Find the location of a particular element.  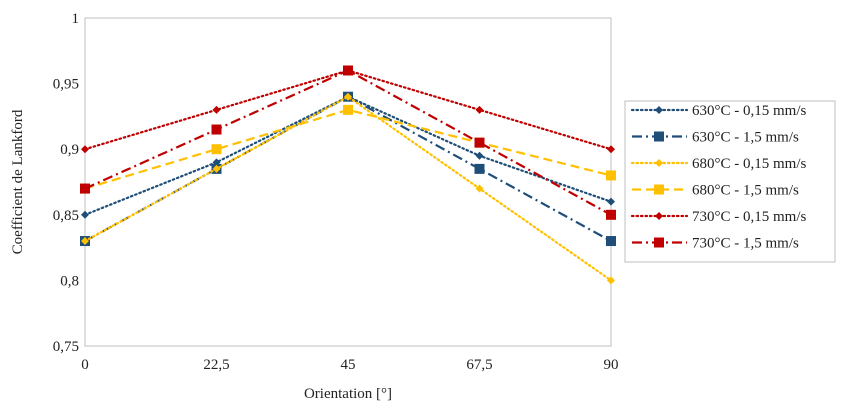

y-tick-label: 0,9 is located at coordinates (69, 150).